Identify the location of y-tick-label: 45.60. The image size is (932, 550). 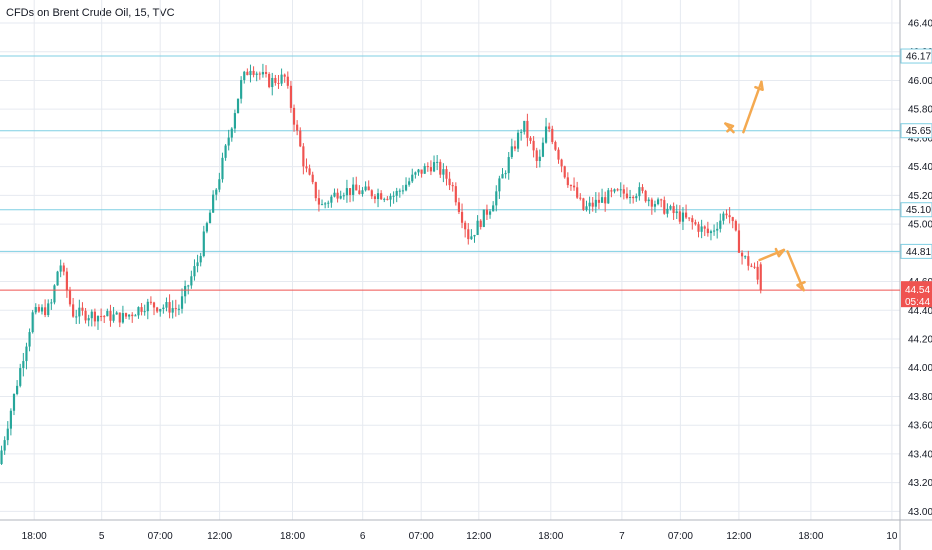
(920, 138).